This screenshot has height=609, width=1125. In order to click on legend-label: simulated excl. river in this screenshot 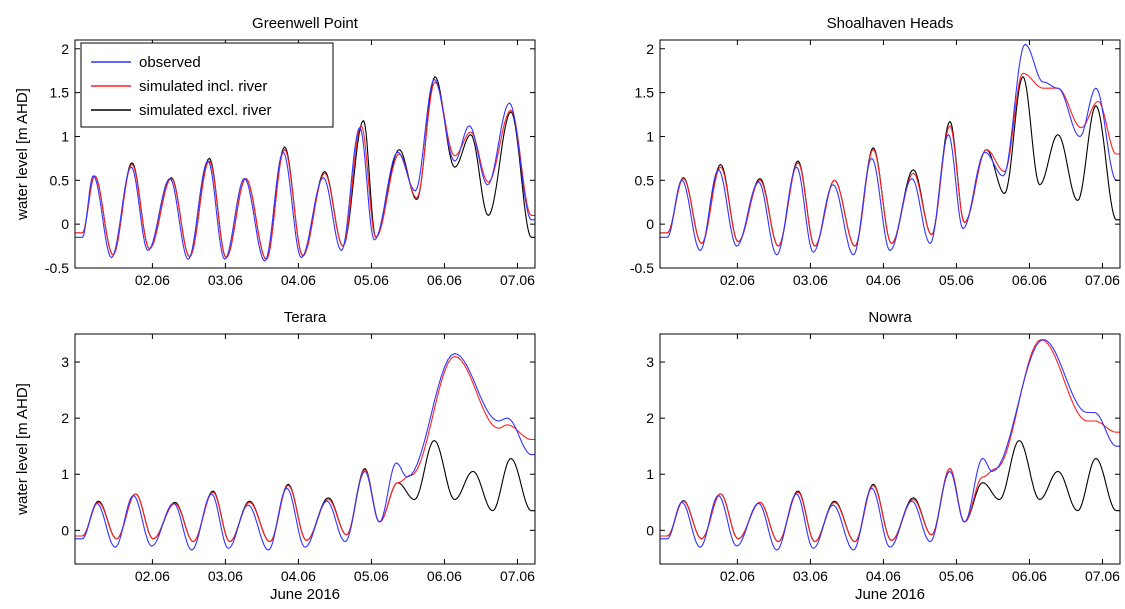, I will do `click(205, 110)`.